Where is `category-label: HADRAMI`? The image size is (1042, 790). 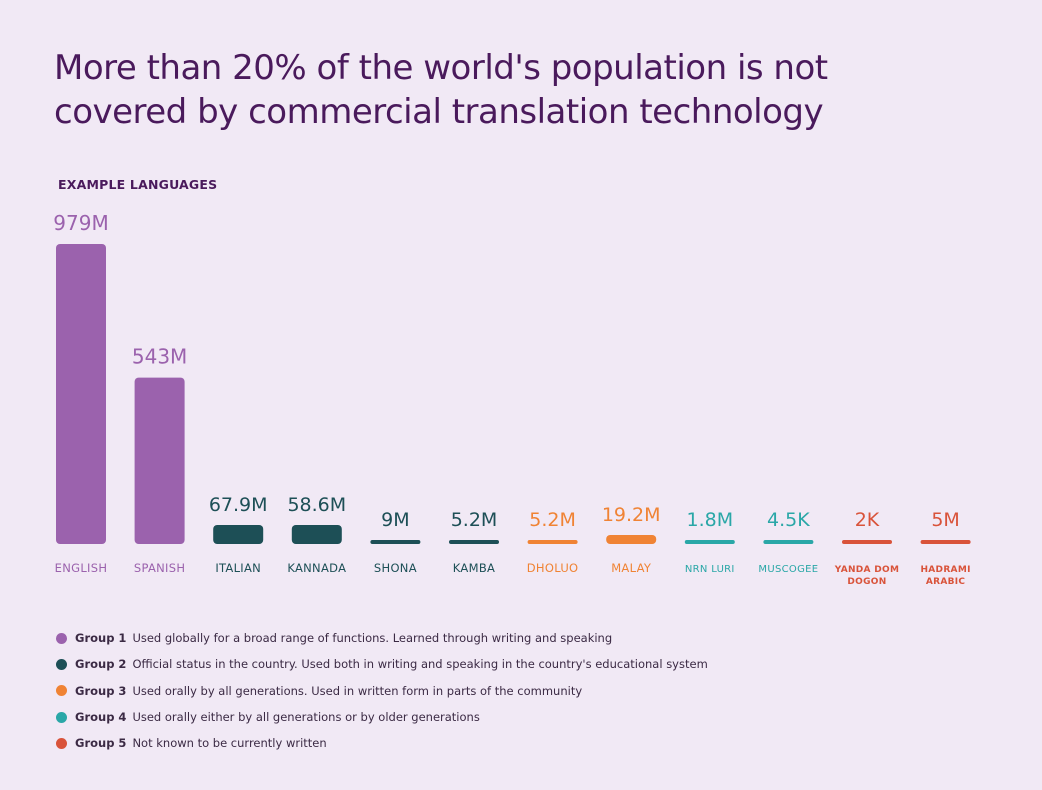 category-label: HADRAMI is located at coordinates (945, 570).